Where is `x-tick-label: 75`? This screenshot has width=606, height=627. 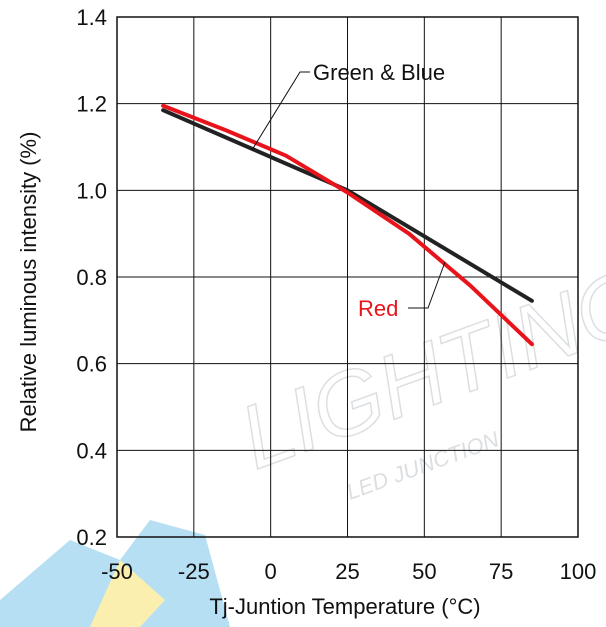
x-tick-label: 75 is located at coordinates (501, 571).